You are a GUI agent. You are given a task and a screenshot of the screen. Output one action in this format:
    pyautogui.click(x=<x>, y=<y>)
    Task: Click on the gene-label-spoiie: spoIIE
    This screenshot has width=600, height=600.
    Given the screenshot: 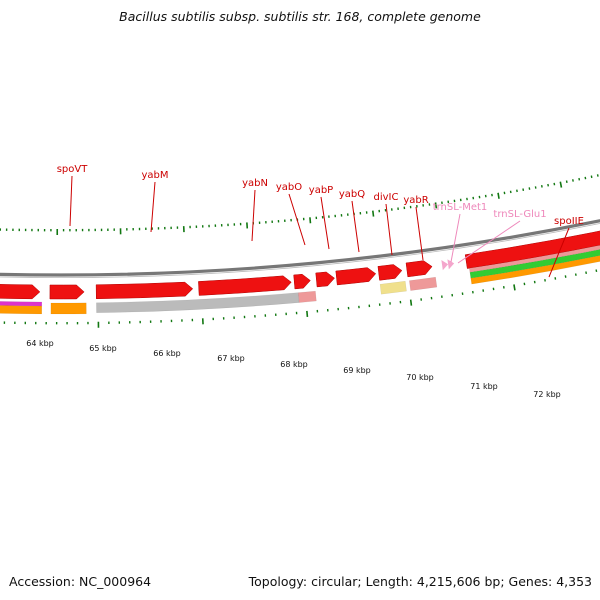 What is the action you would take?
    pyautogui.click(x=569, y=221)
    